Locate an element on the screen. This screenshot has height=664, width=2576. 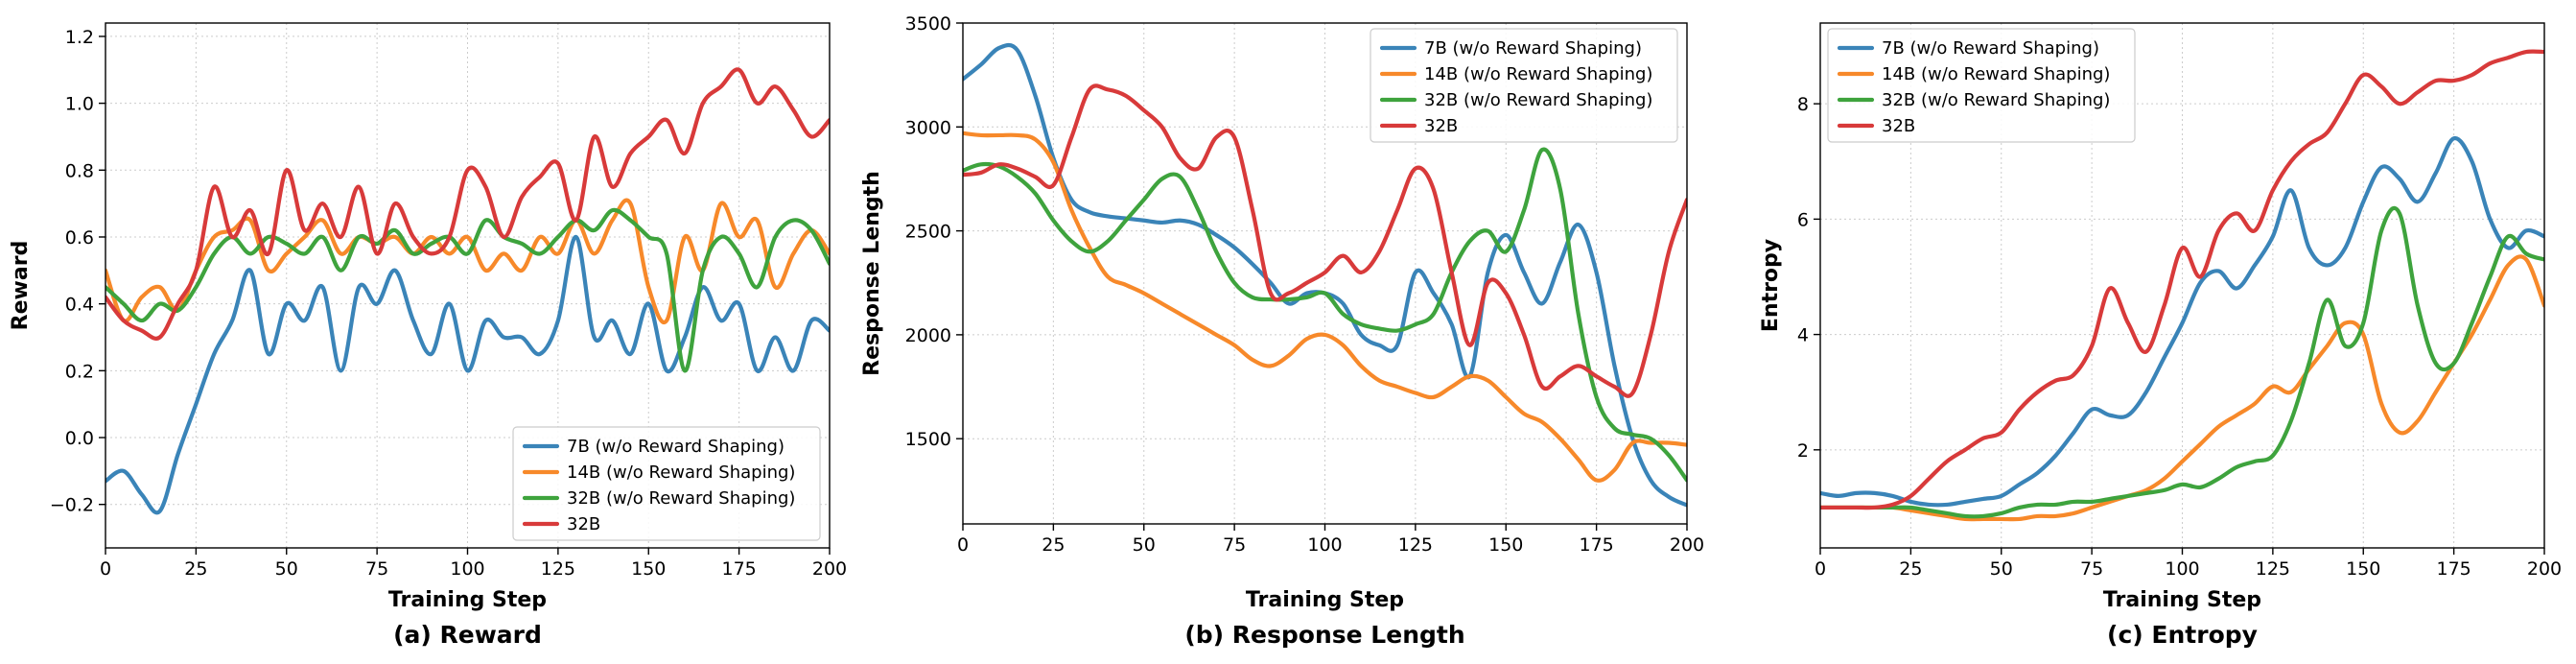
y-tick-label: 3500 is located at coordinates (928, 24).